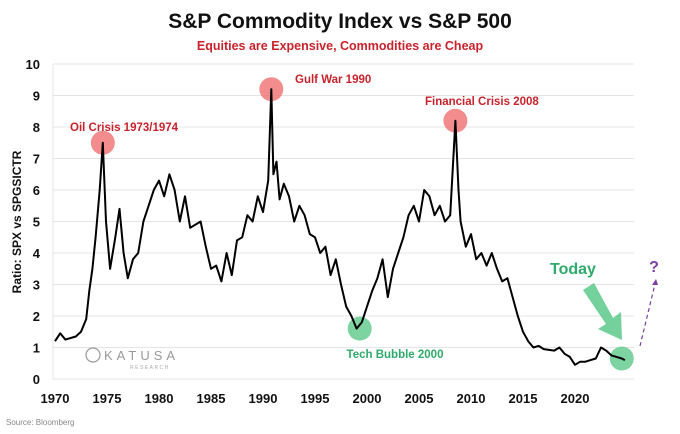 The image size is (680, 434). I want to click on source-note: Source: Bloomberg, so click(40, 422).